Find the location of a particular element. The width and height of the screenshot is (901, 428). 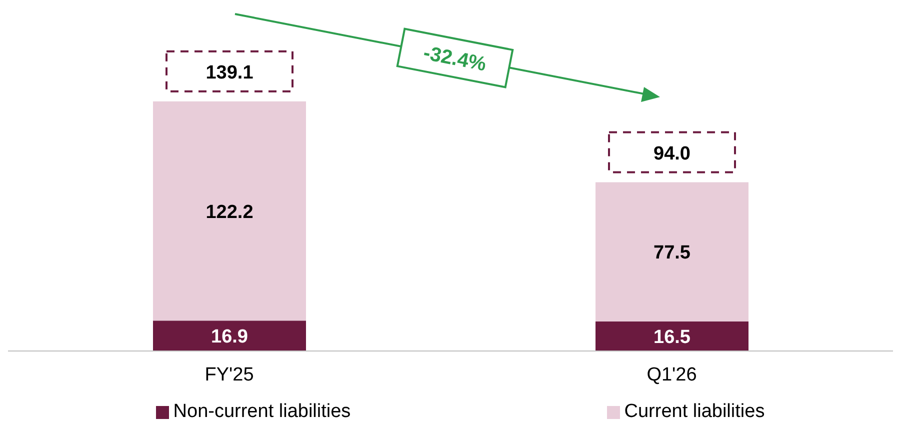

data-label: 122.2 is located at coordinates (230, 212).